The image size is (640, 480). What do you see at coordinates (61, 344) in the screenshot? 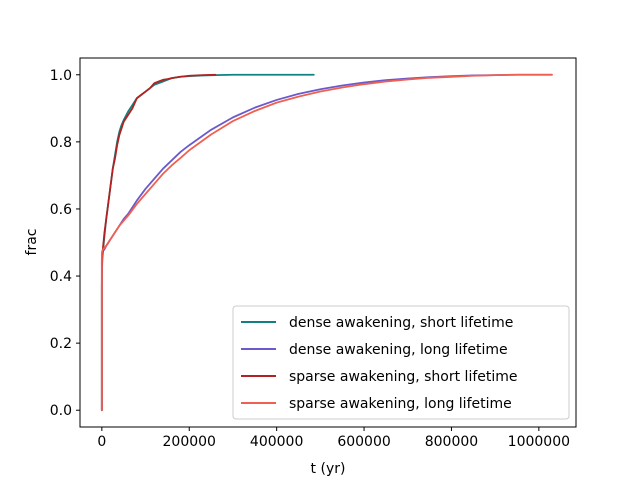
I see `y-tick-label: 0.2` at bounding box center [61, 344].